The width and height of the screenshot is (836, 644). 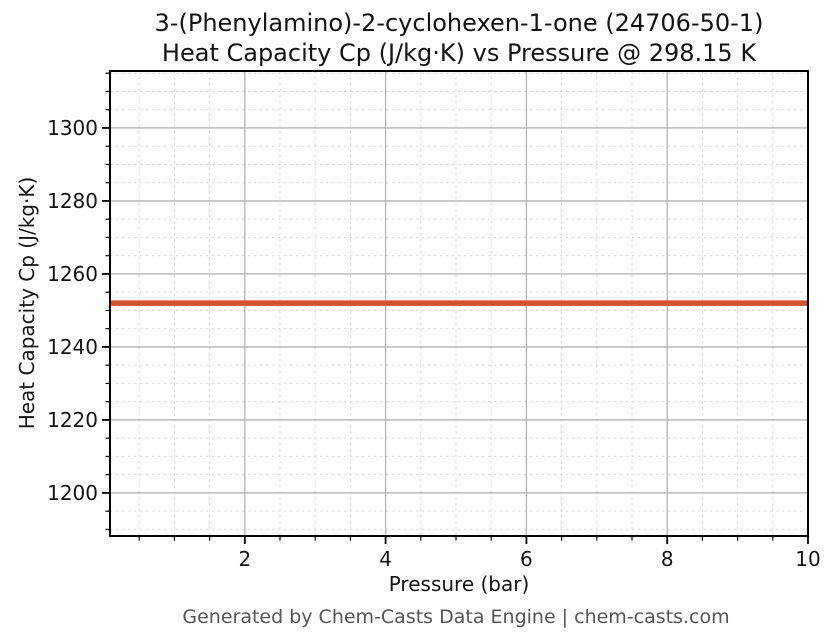 I want to click on x-tick-label: 4, so click(x=385, y=559).